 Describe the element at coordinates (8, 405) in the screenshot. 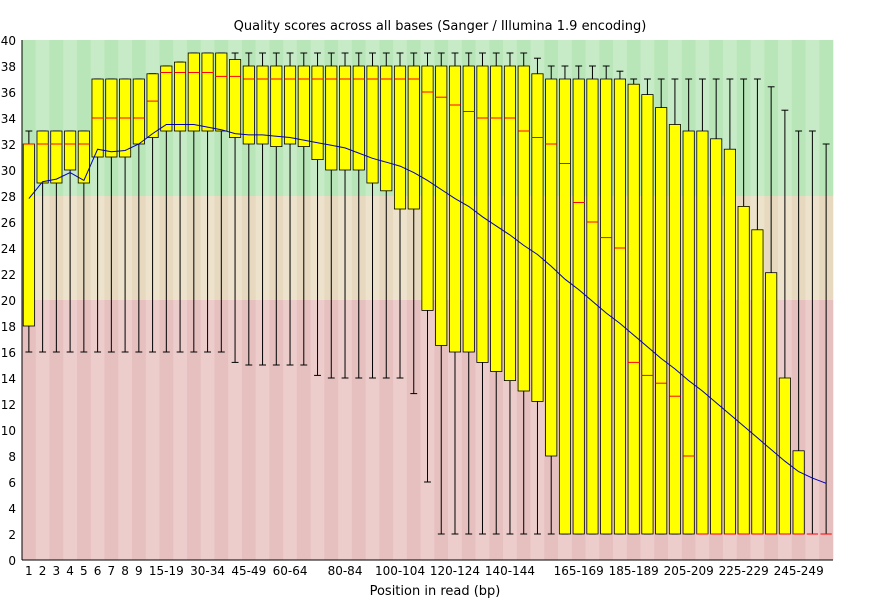

I see `y-tick-label: 12` at that location.